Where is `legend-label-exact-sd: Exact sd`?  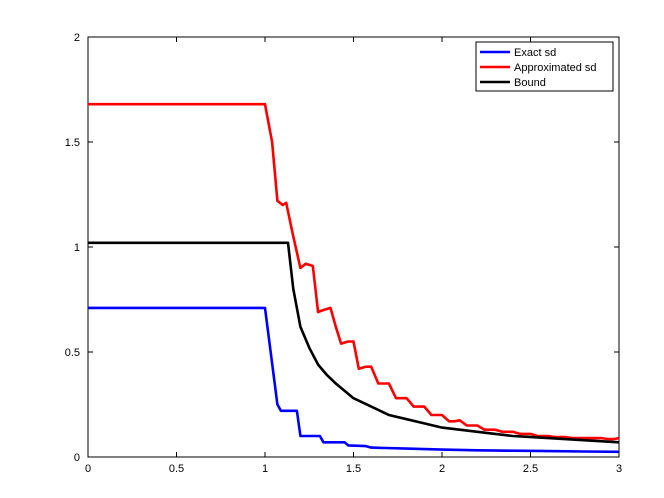 legend-label-exact-sd: Exact sd is located at coordinates (535, 53).